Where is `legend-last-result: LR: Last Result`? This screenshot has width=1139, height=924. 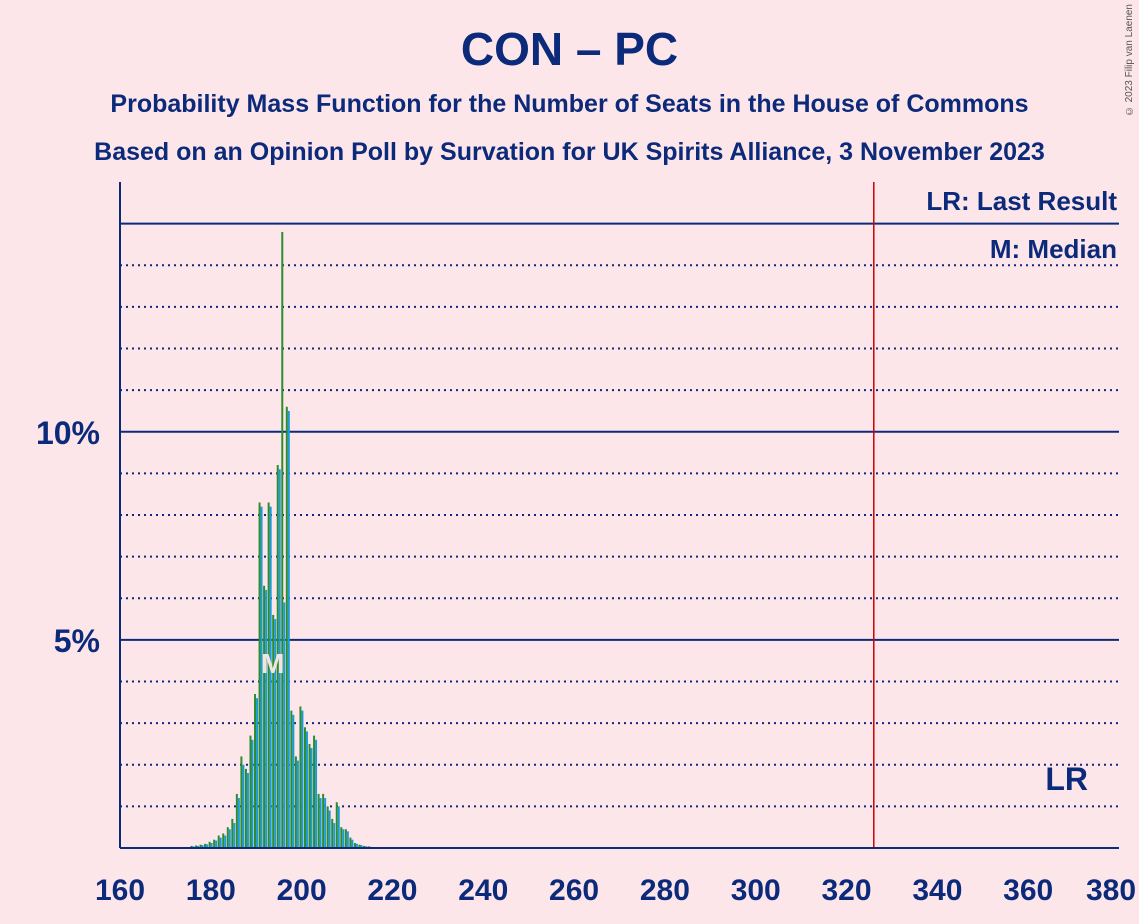 legend-last-result: LR: Last Result is located at coordinates (1021, 201).